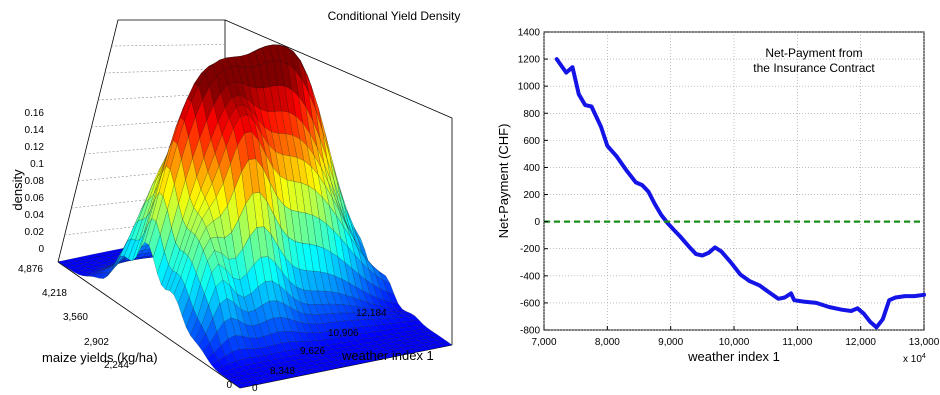 The image size is (940, 395). What do you see at coordinates (531, 168) in the screenshot?
I see `y-tick-label: 400` at bounding box center [531, 168].